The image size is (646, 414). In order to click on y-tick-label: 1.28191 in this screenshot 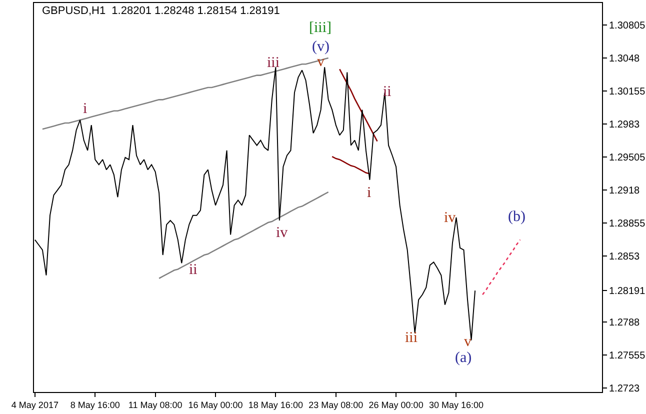, I will do `click(627, 291)`.